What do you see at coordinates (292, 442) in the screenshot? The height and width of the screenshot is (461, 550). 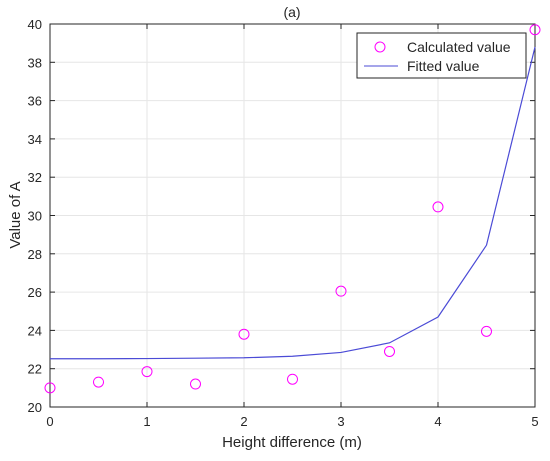 I see `x-axis-label: Height difference (m)` at bounding box center [292, 442].